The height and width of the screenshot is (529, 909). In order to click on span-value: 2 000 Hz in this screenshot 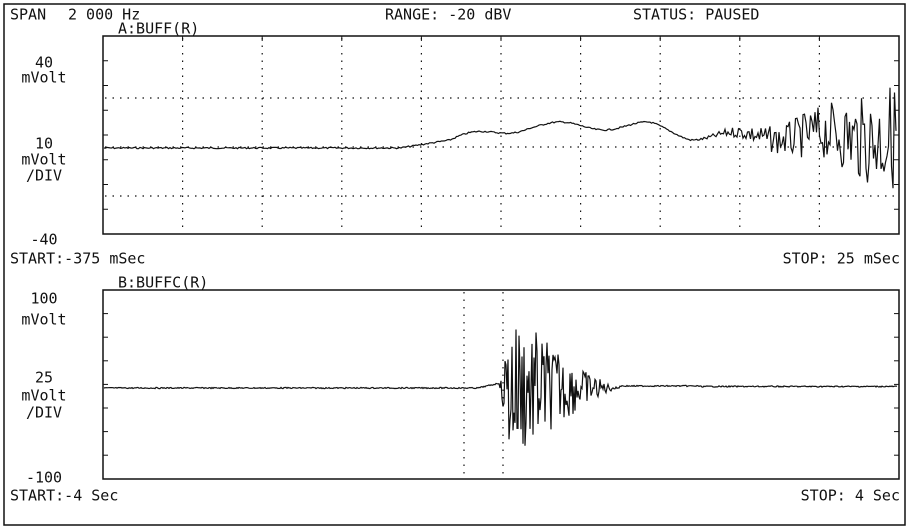, I will do `click(104, 15)`.